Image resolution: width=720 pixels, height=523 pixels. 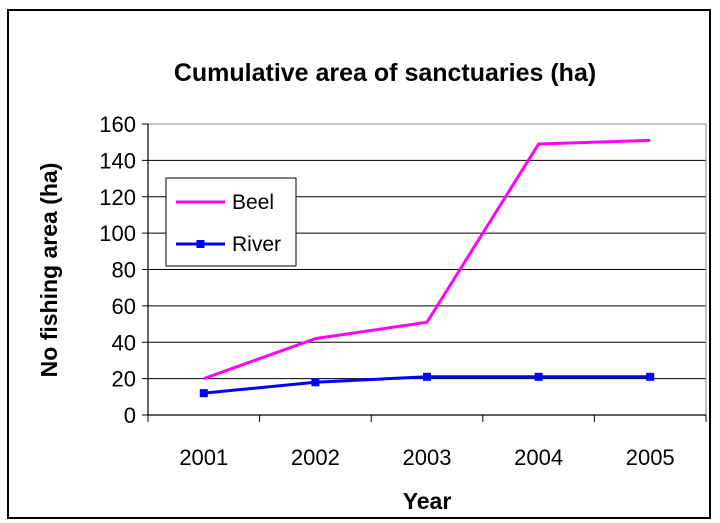 I want to click on y-tick-label: 160, so click(x=117, y=124).